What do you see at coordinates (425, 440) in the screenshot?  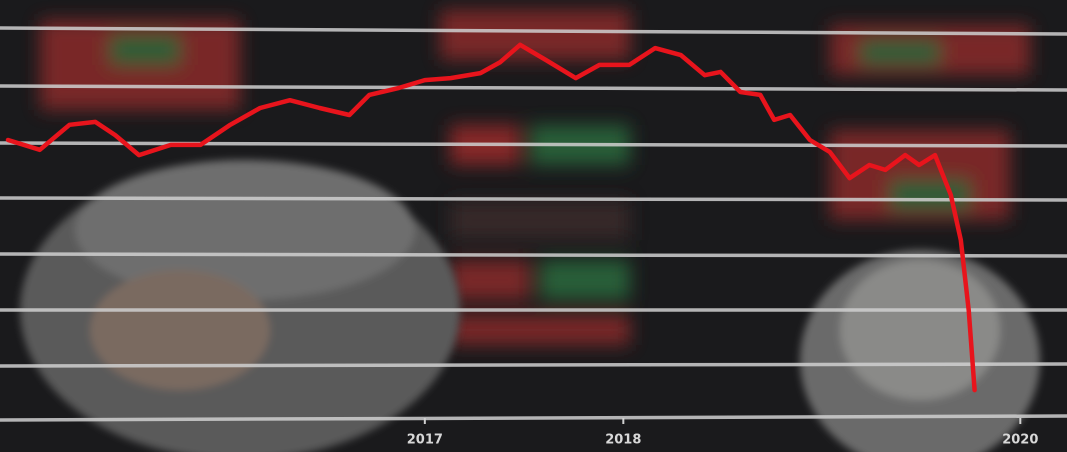 I see `x-tick-label: 2017` at bounding box center [425, 440].